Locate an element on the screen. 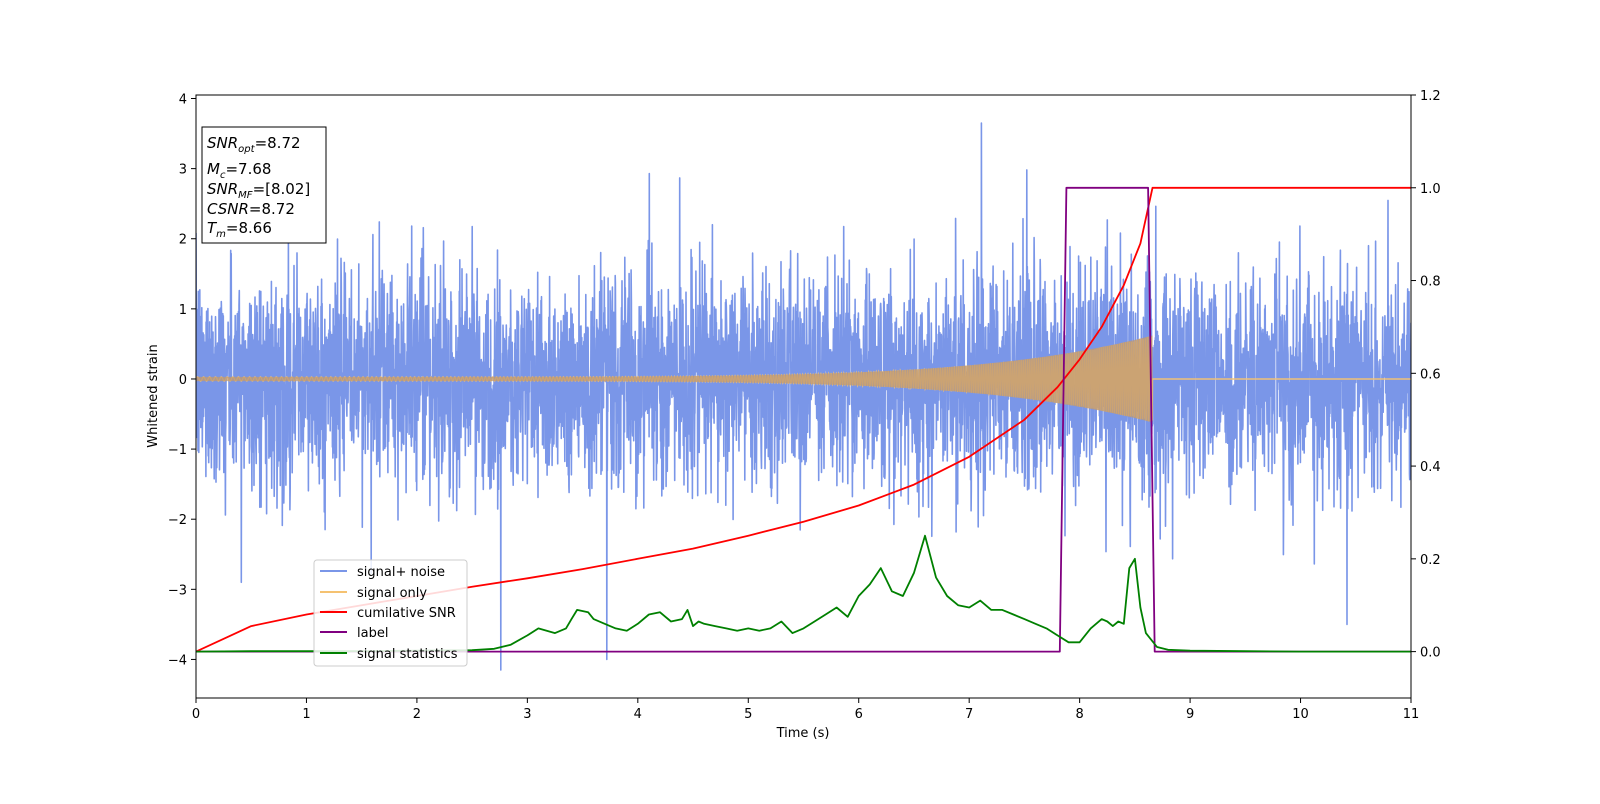 This screenshot has width=1600, height=804. y-tick-label: −2 is located at coordinates (177, 520).